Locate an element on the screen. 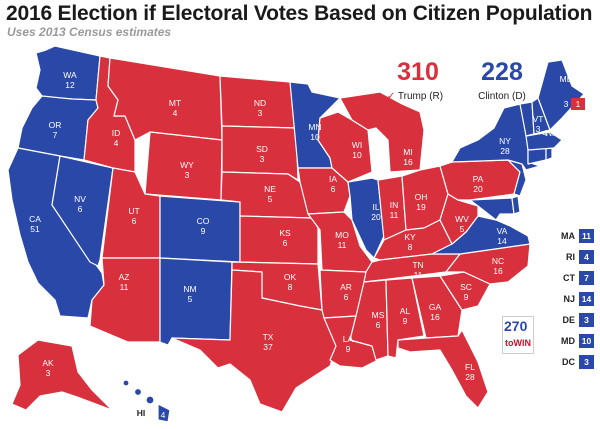 This screenshot has width=600, height=429. label-SD-ev: 3 is located at coordinates (262, 159).